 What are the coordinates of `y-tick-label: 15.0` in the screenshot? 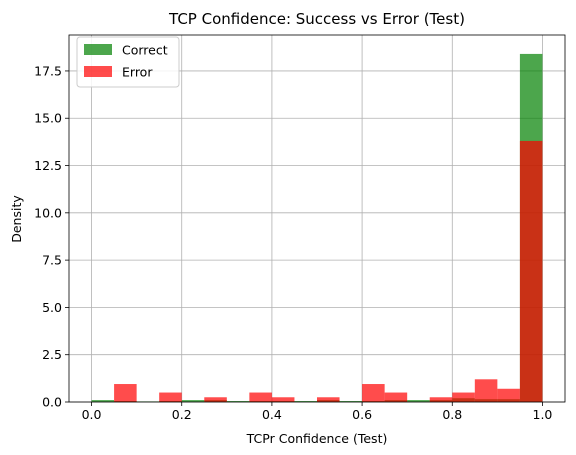 It's located at (48, 118).